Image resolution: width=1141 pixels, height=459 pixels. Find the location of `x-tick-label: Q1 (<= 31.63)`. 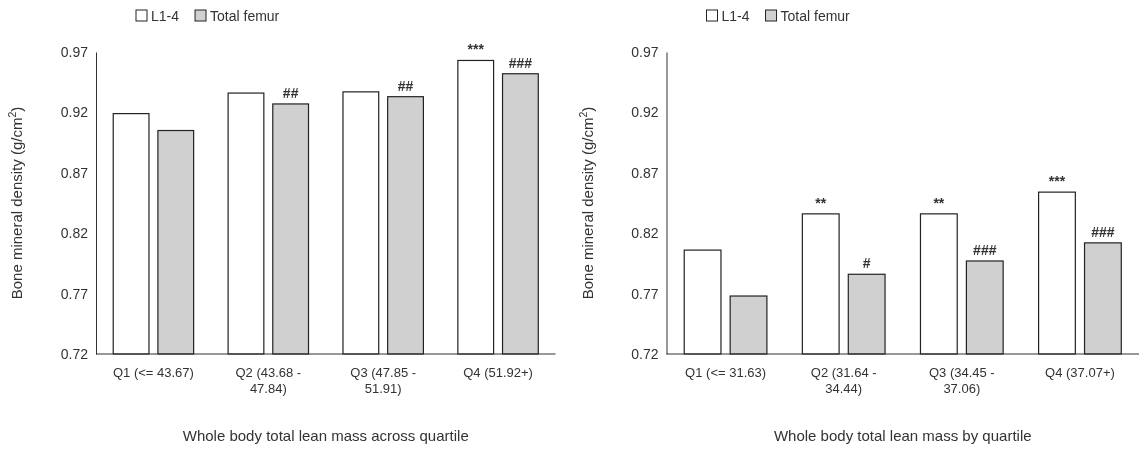

x-tick-label: Q1 (<= 31.63) is located at coordinates (726, 373).